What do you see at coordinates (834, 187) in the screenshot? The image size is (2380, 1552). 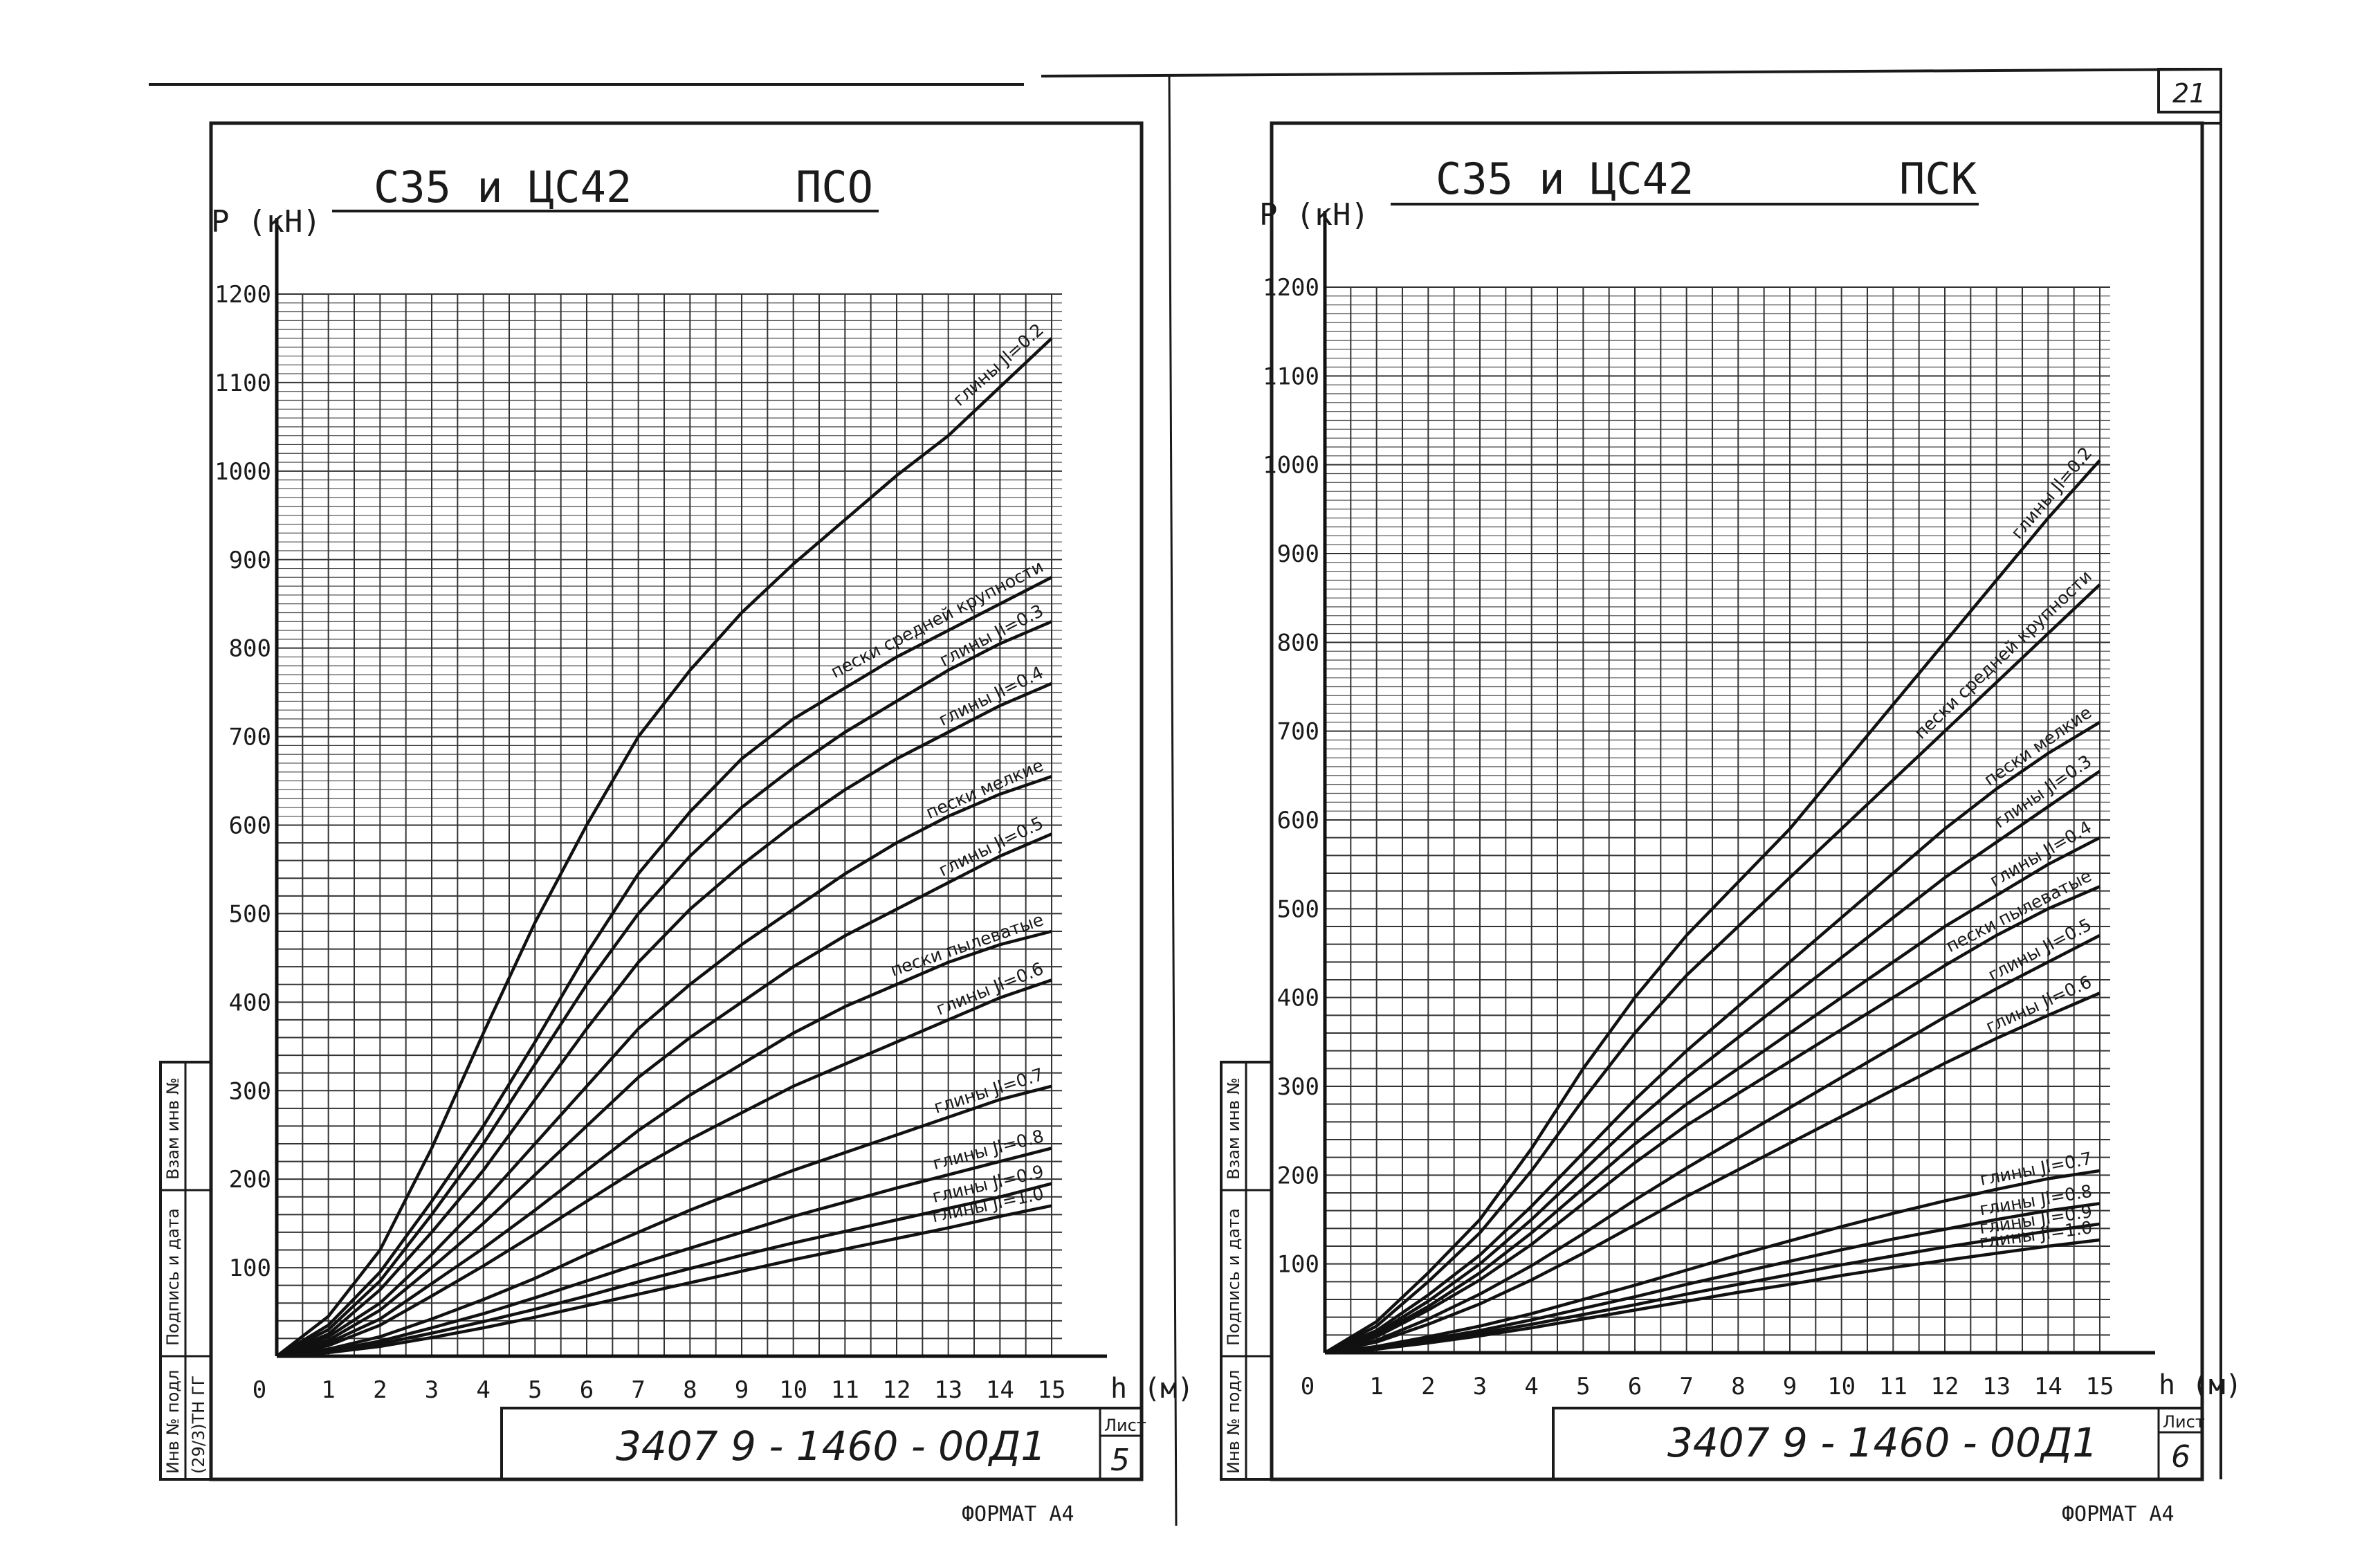 I see `sheet-left-chart-type: ПСО` at bounding box center [834, 187].